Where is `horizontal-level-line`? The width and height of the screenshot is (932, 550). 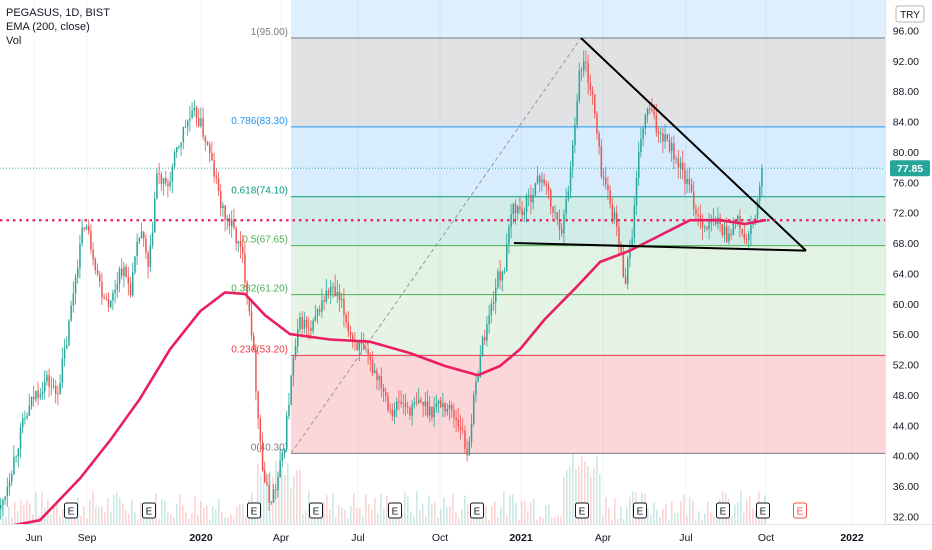 horizontal-level-line is located at coordinates (442, 194).